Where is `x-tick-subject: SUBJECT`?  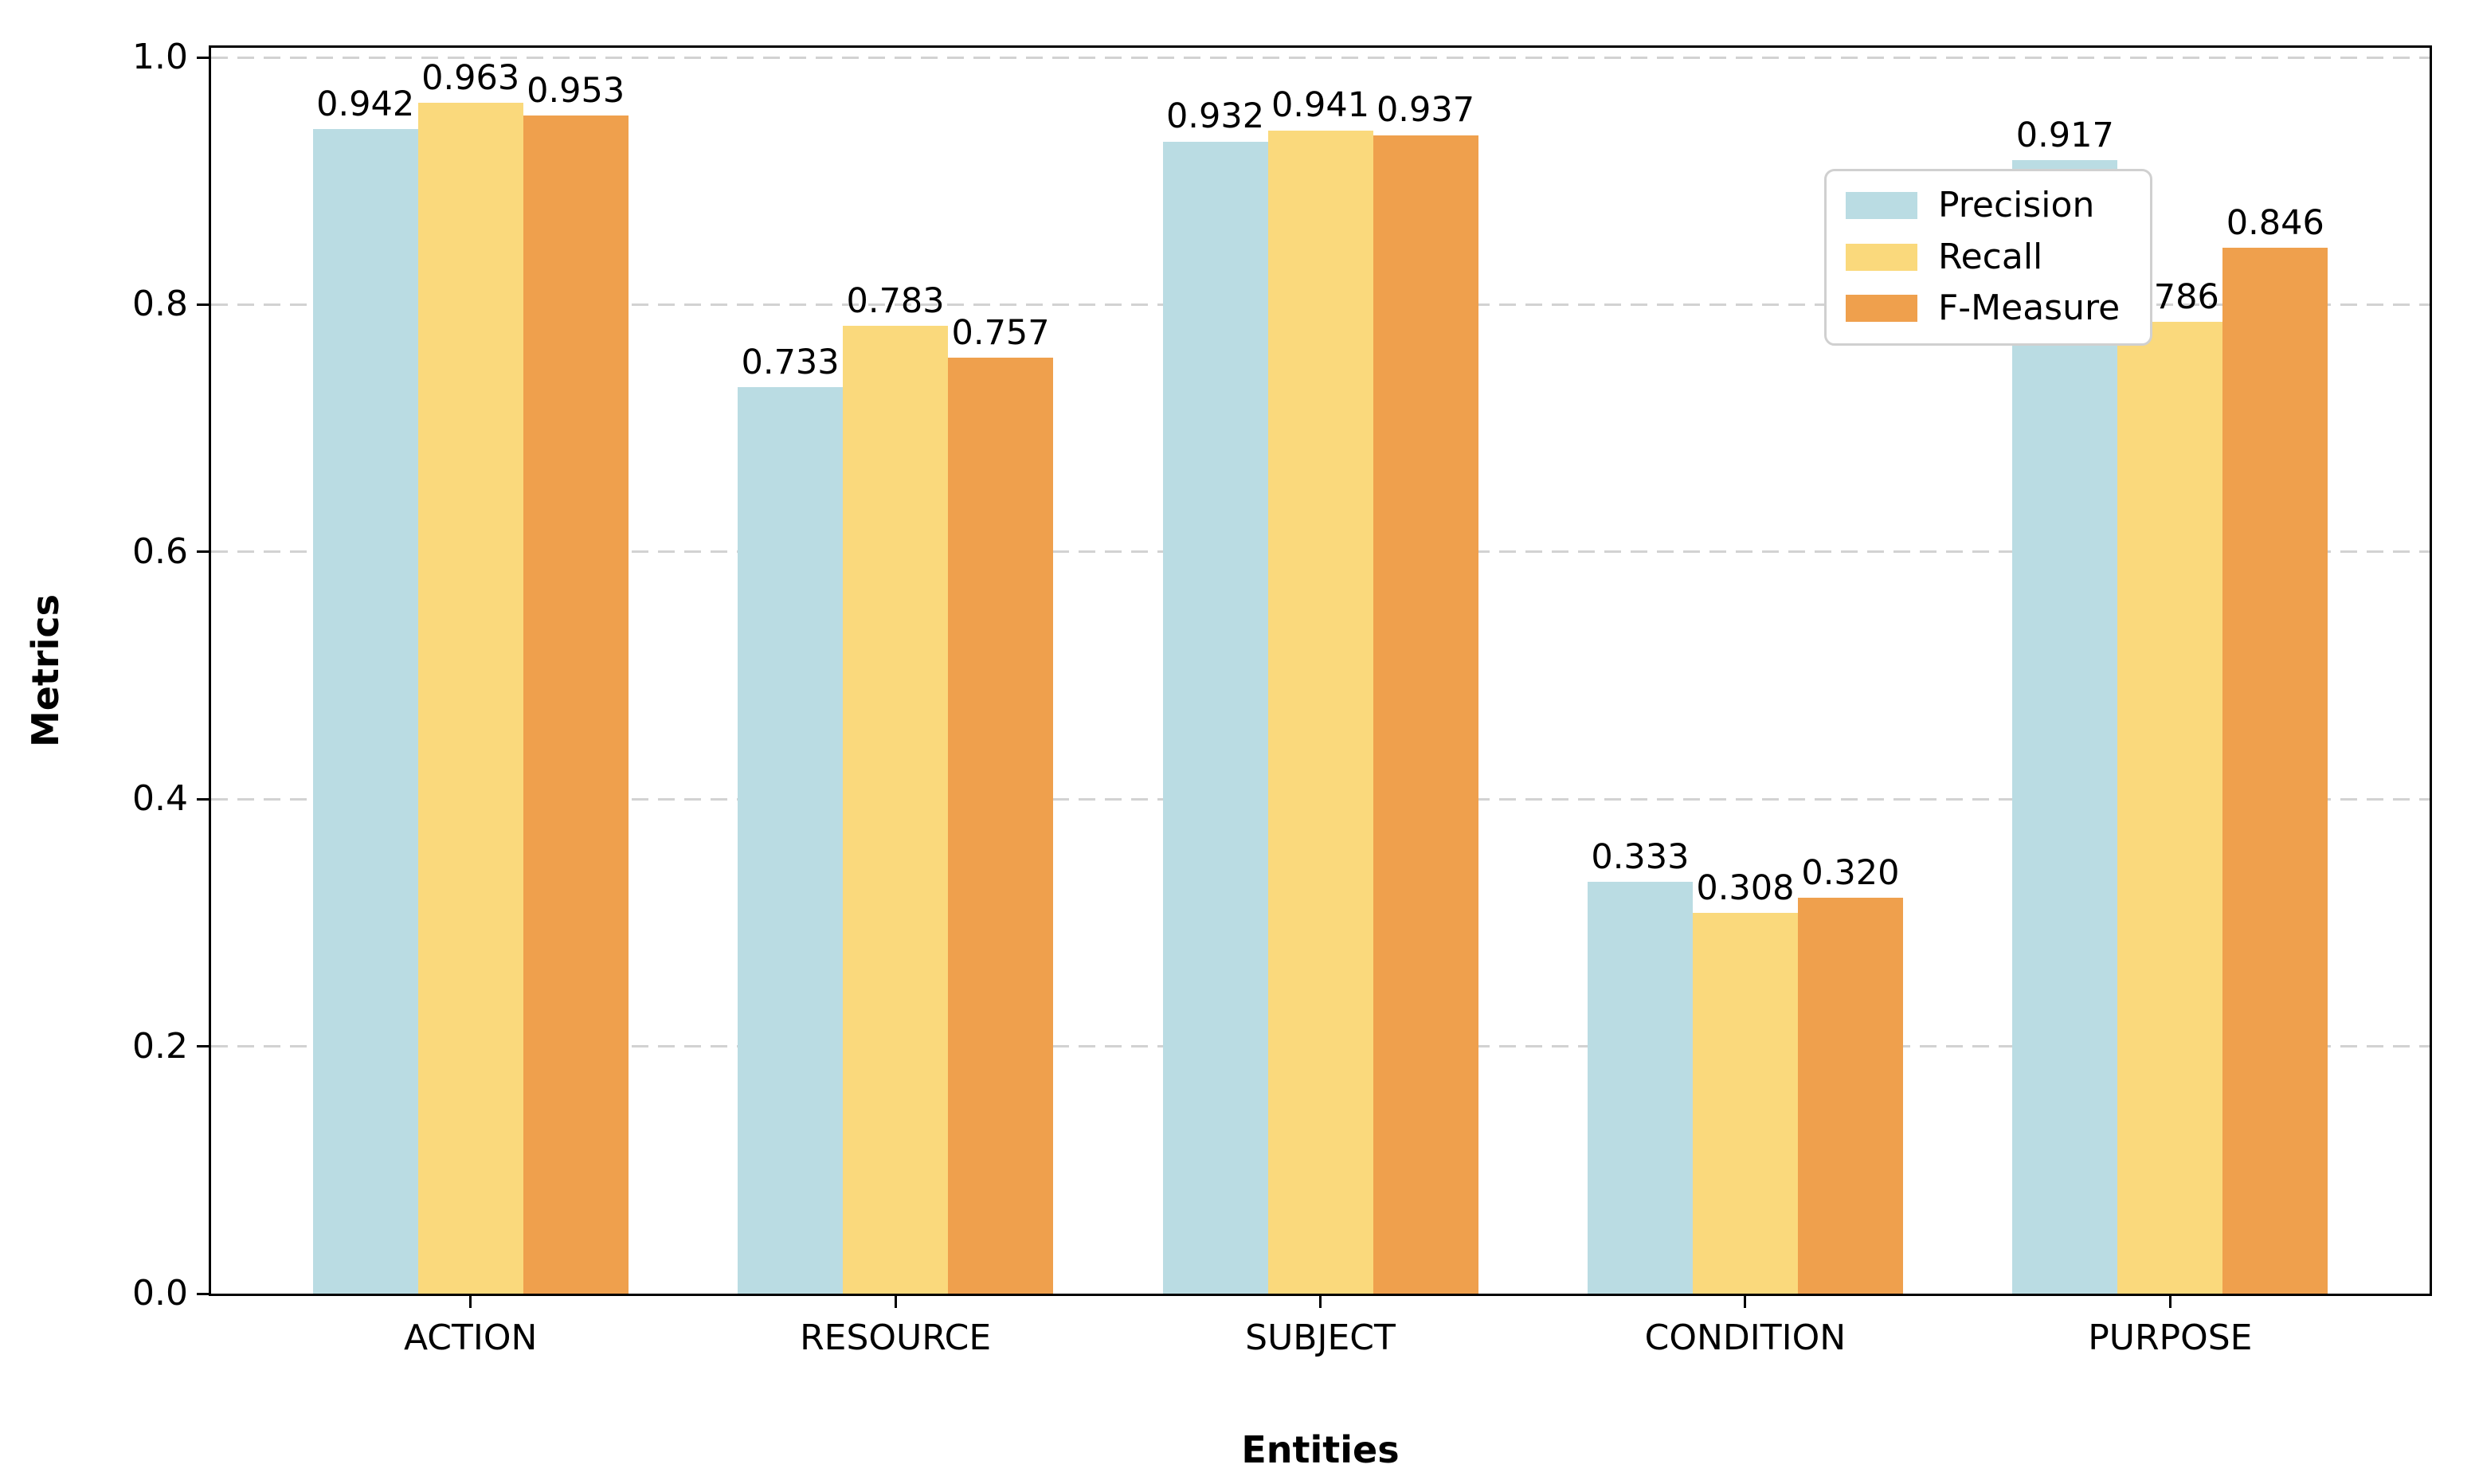 x-tick-subject: SUBJECT is located at coordinates (1321, 1326).